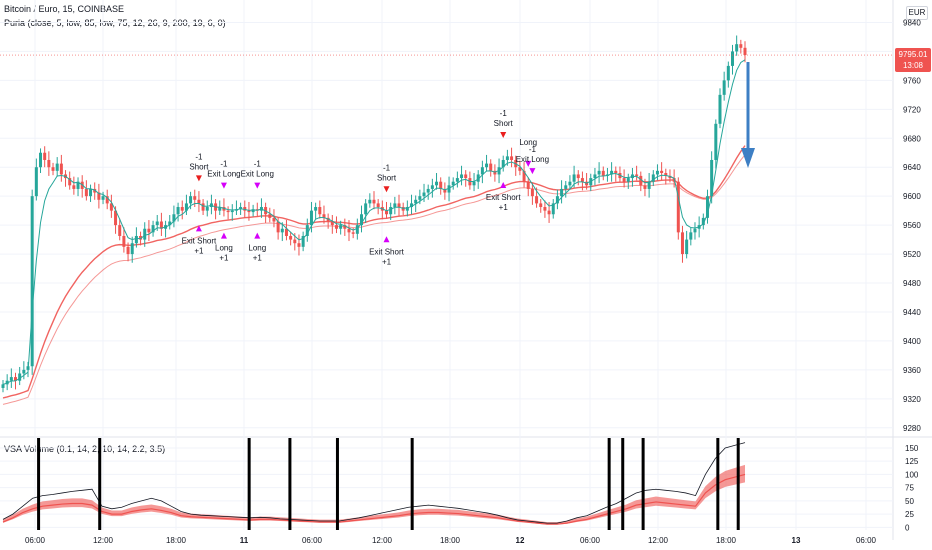 This screenshot has height=550, width=932. I want to click on price-label-value: 9795.01, so click(913, 54).